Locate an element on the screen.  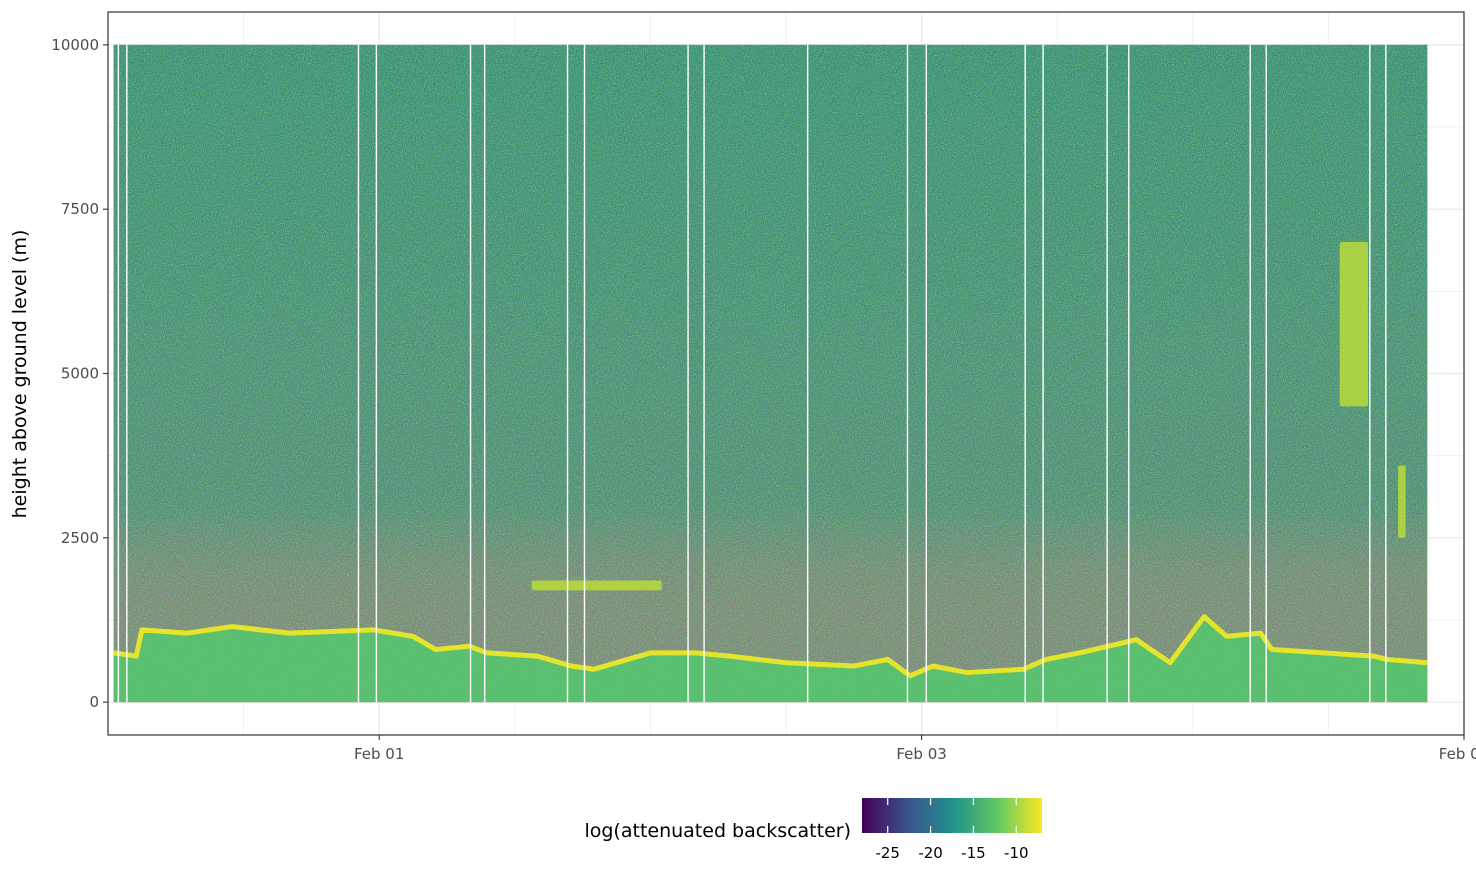
y-axis-title: height above ground level (m) is located at coordinates (20, 374).